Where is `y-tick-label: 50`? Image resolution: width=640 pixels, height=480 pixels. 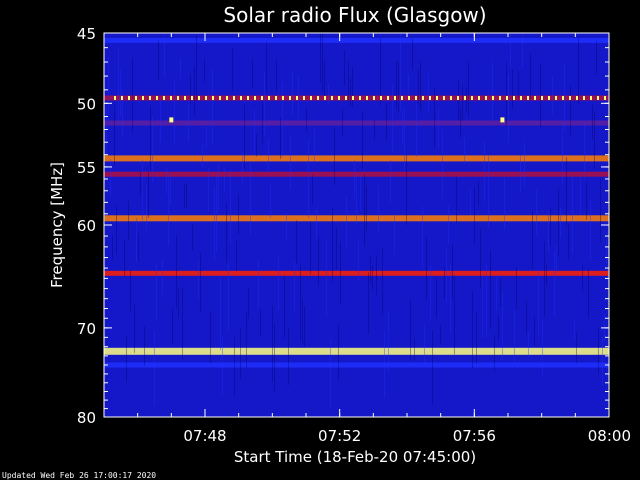
y-tick-label: 50 is located at coordinates (86, 104).